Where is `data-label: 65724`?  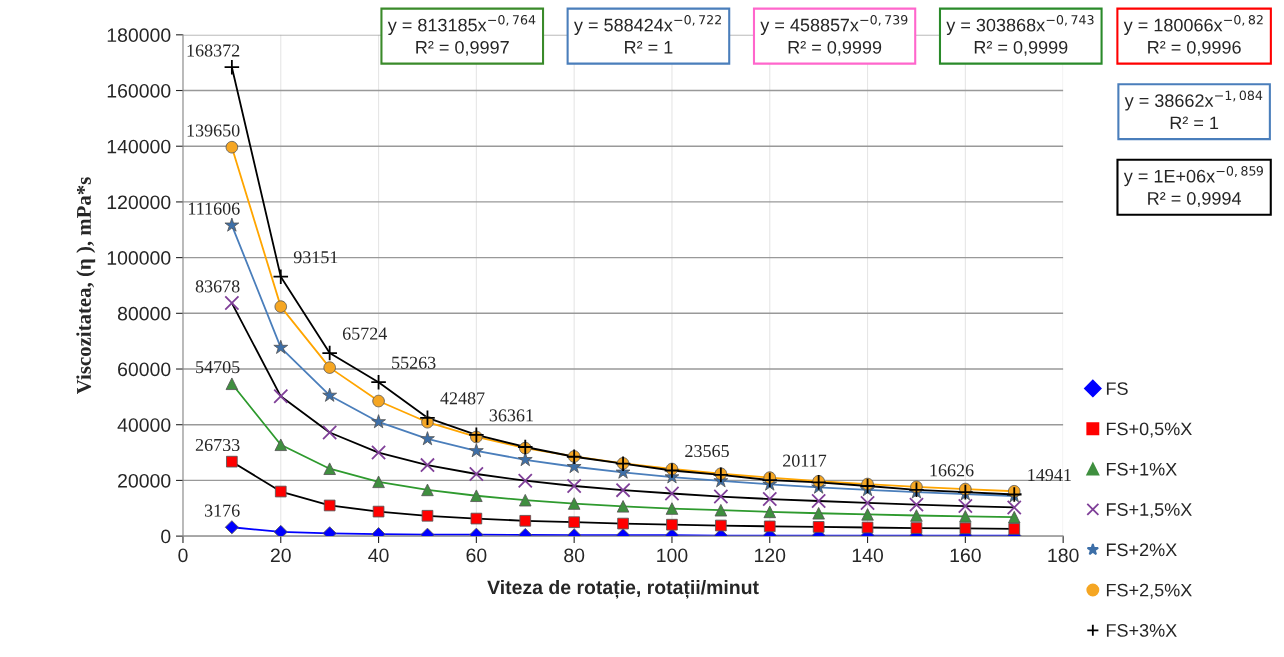
data-label: 65724 is located at coordinates (365, 333).